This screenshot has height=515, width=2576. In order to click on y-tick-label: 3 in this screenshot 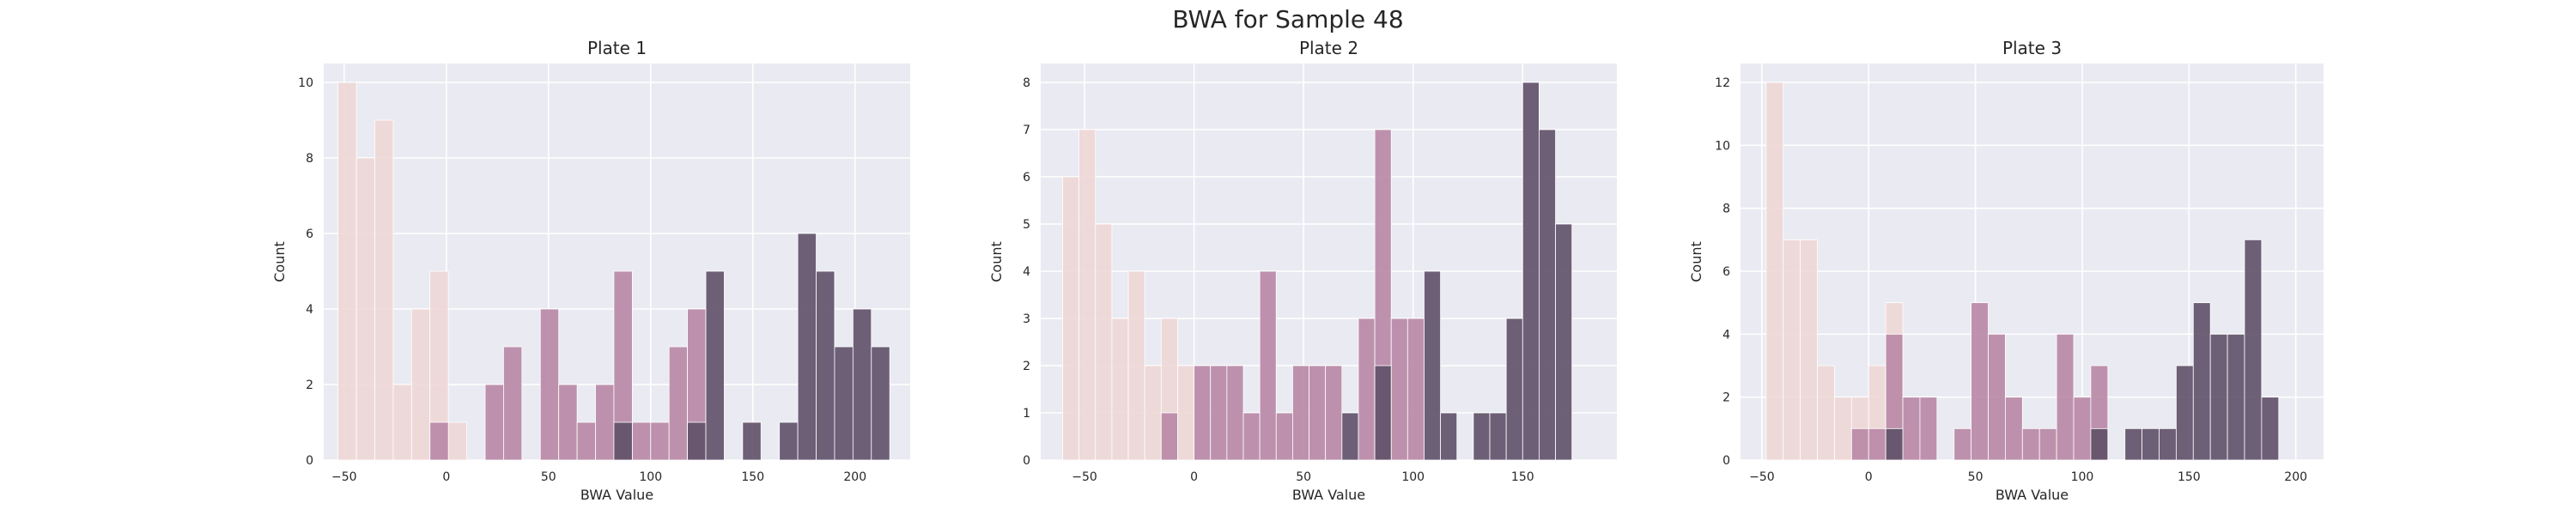, I will do `click(1027, 319)`.